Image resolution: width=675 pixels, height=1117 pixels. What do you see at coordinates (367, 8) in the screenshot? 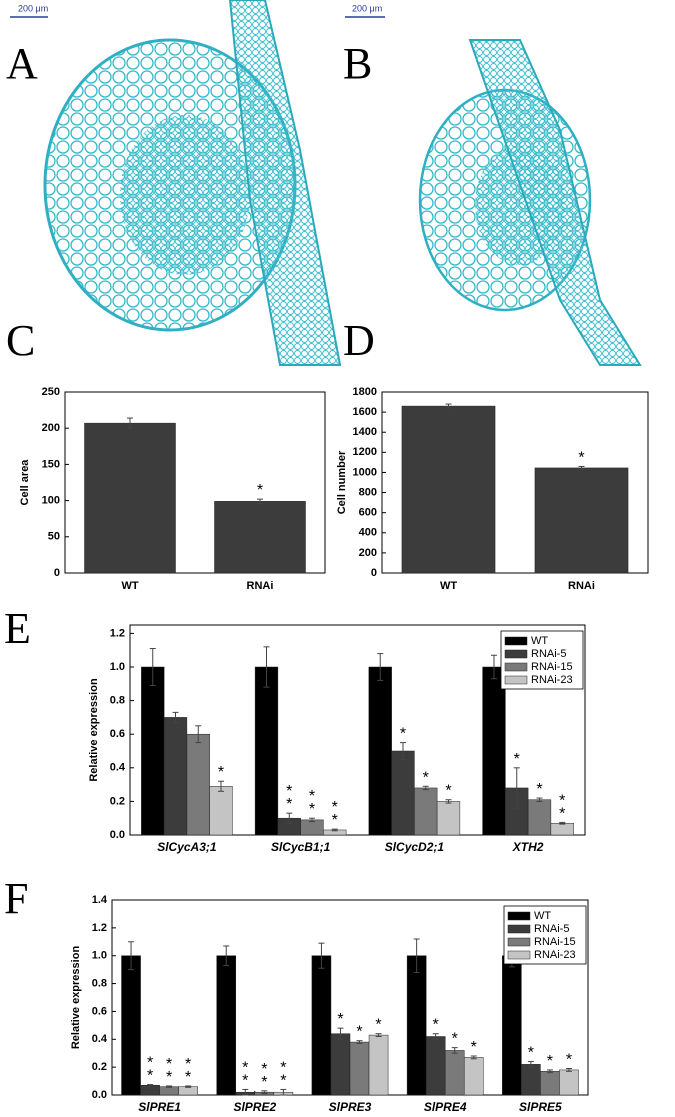
I see `scale-bar-label: 200 μm` at bounding box center [367, 8].